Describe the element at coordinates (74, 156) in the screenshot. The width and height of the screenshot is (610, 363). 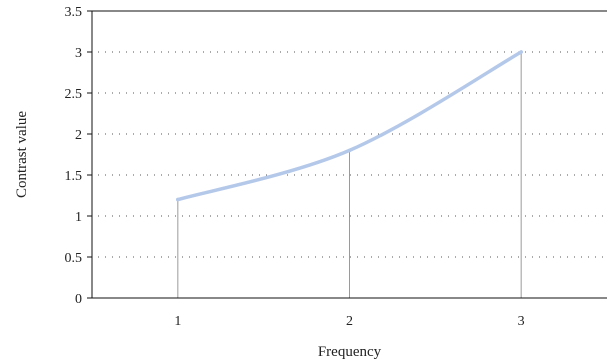
I see `y-tick-labels: 0 0.5 1 1.5 2 2.5 3 3.5` at that location.